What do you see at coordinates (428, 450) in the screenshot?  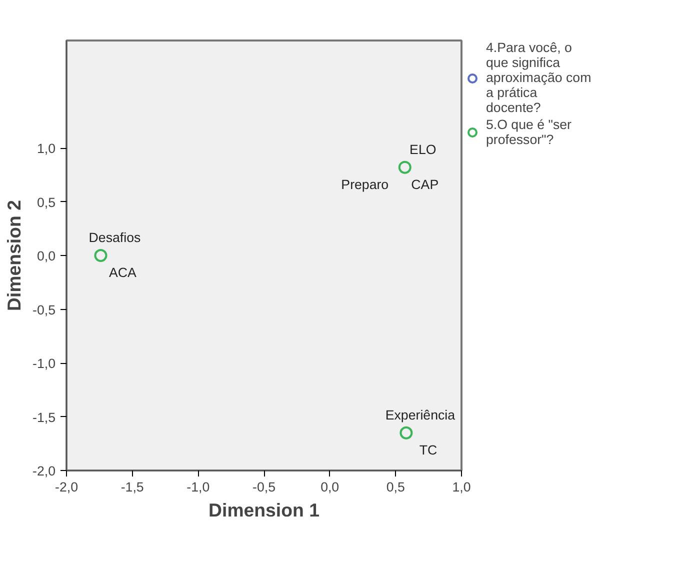 I see `annotation: TC` at bounding box center [428, 450].